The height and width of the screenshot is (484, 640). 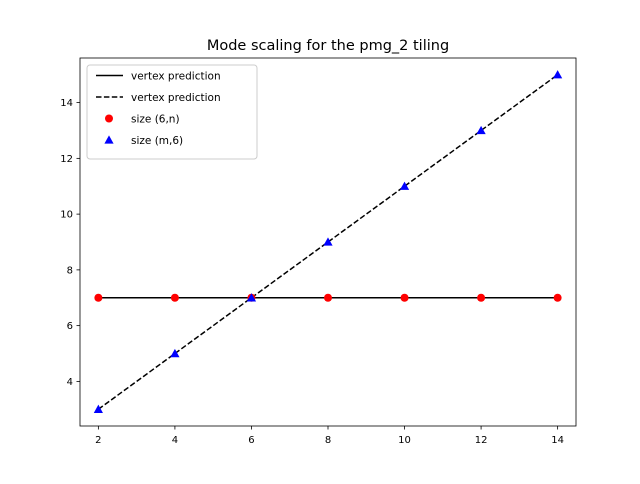 I want to click on y-tick-label: 6, so click(x=70, y=326).